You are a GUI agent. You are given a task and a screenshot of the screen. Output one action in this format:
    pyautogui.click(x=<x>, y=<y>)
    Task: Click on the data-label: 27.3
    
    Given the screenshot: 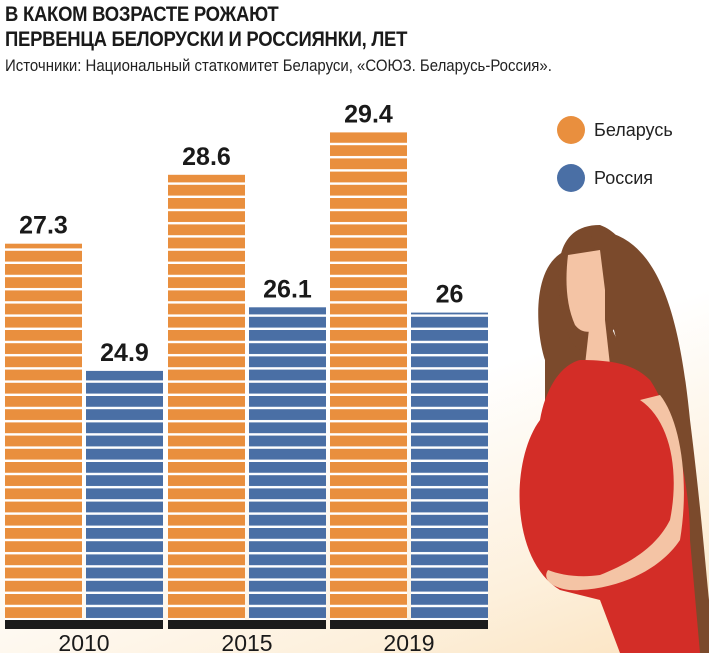 What is the action you would take?
    pyautogui.click(x=43, y=226)
    